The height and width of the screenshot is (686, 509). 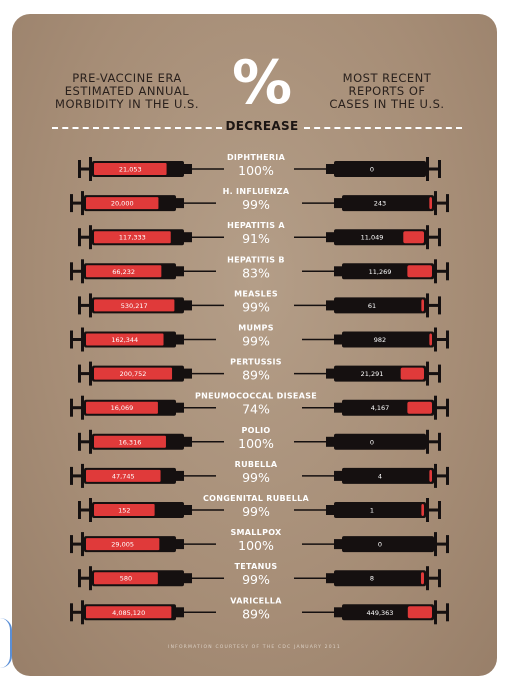 I want to click on percent-decrease: 89%, so click(x=256, y=613).